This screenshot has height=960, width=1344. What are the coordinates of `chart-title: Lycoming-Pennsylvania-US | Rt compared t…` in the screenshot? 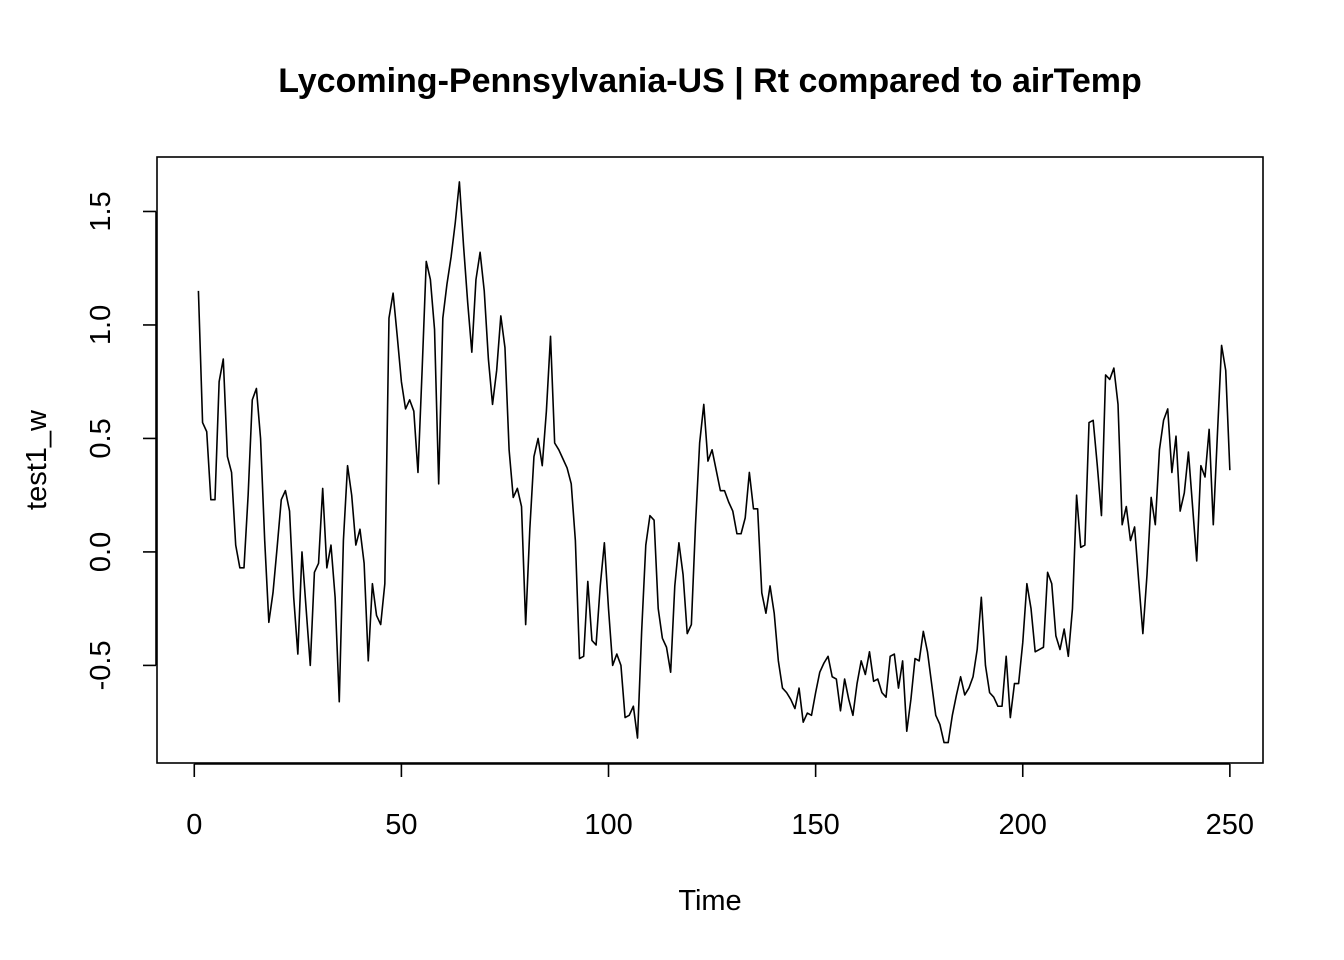 It's located at (709, 81).